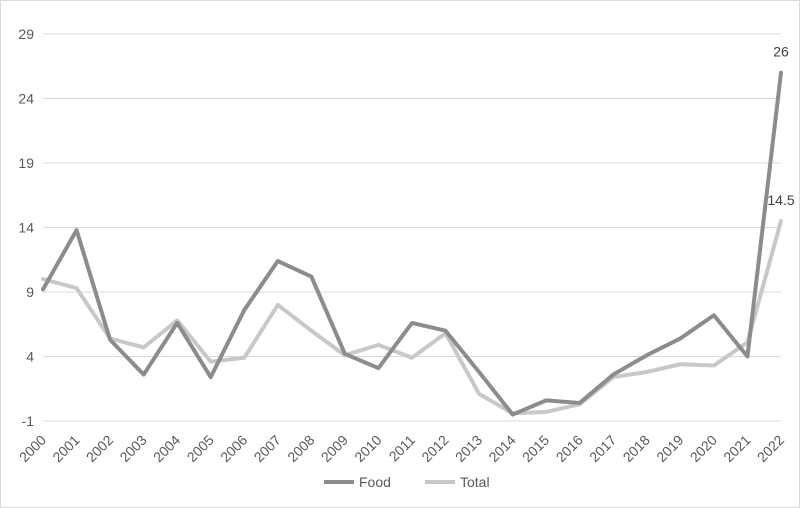  Describe the element at coordinates (736, 448) in the screenshot. I see `x-tick-label: 2021` at that location.